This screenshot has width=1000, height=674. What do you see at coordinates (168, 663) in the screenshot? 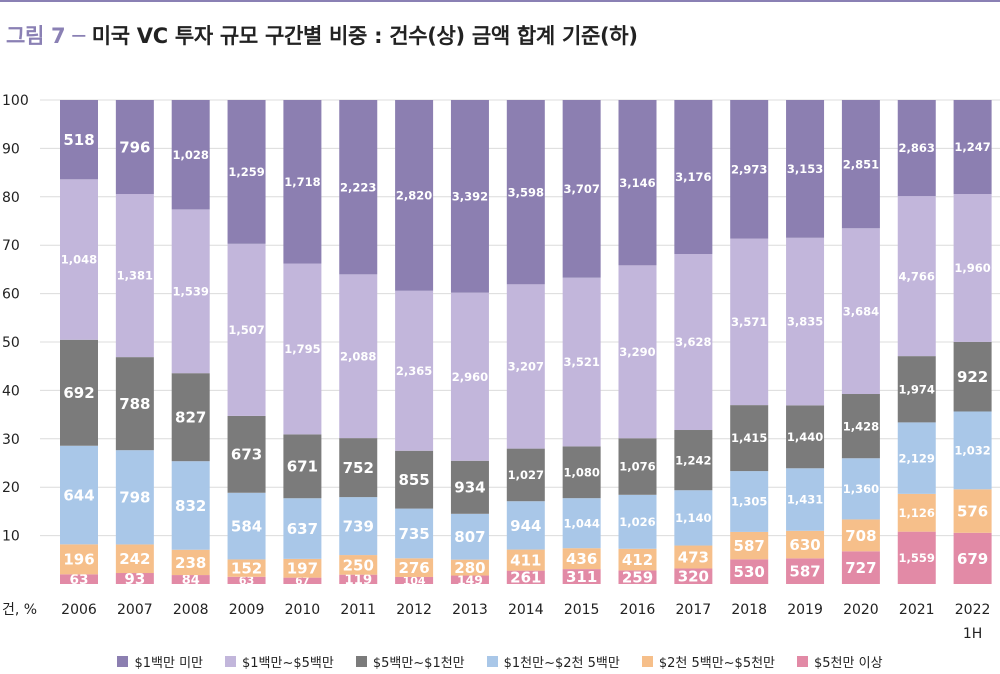
I see `legend-label: $1백만 미만` at bounding box center [168, 663].